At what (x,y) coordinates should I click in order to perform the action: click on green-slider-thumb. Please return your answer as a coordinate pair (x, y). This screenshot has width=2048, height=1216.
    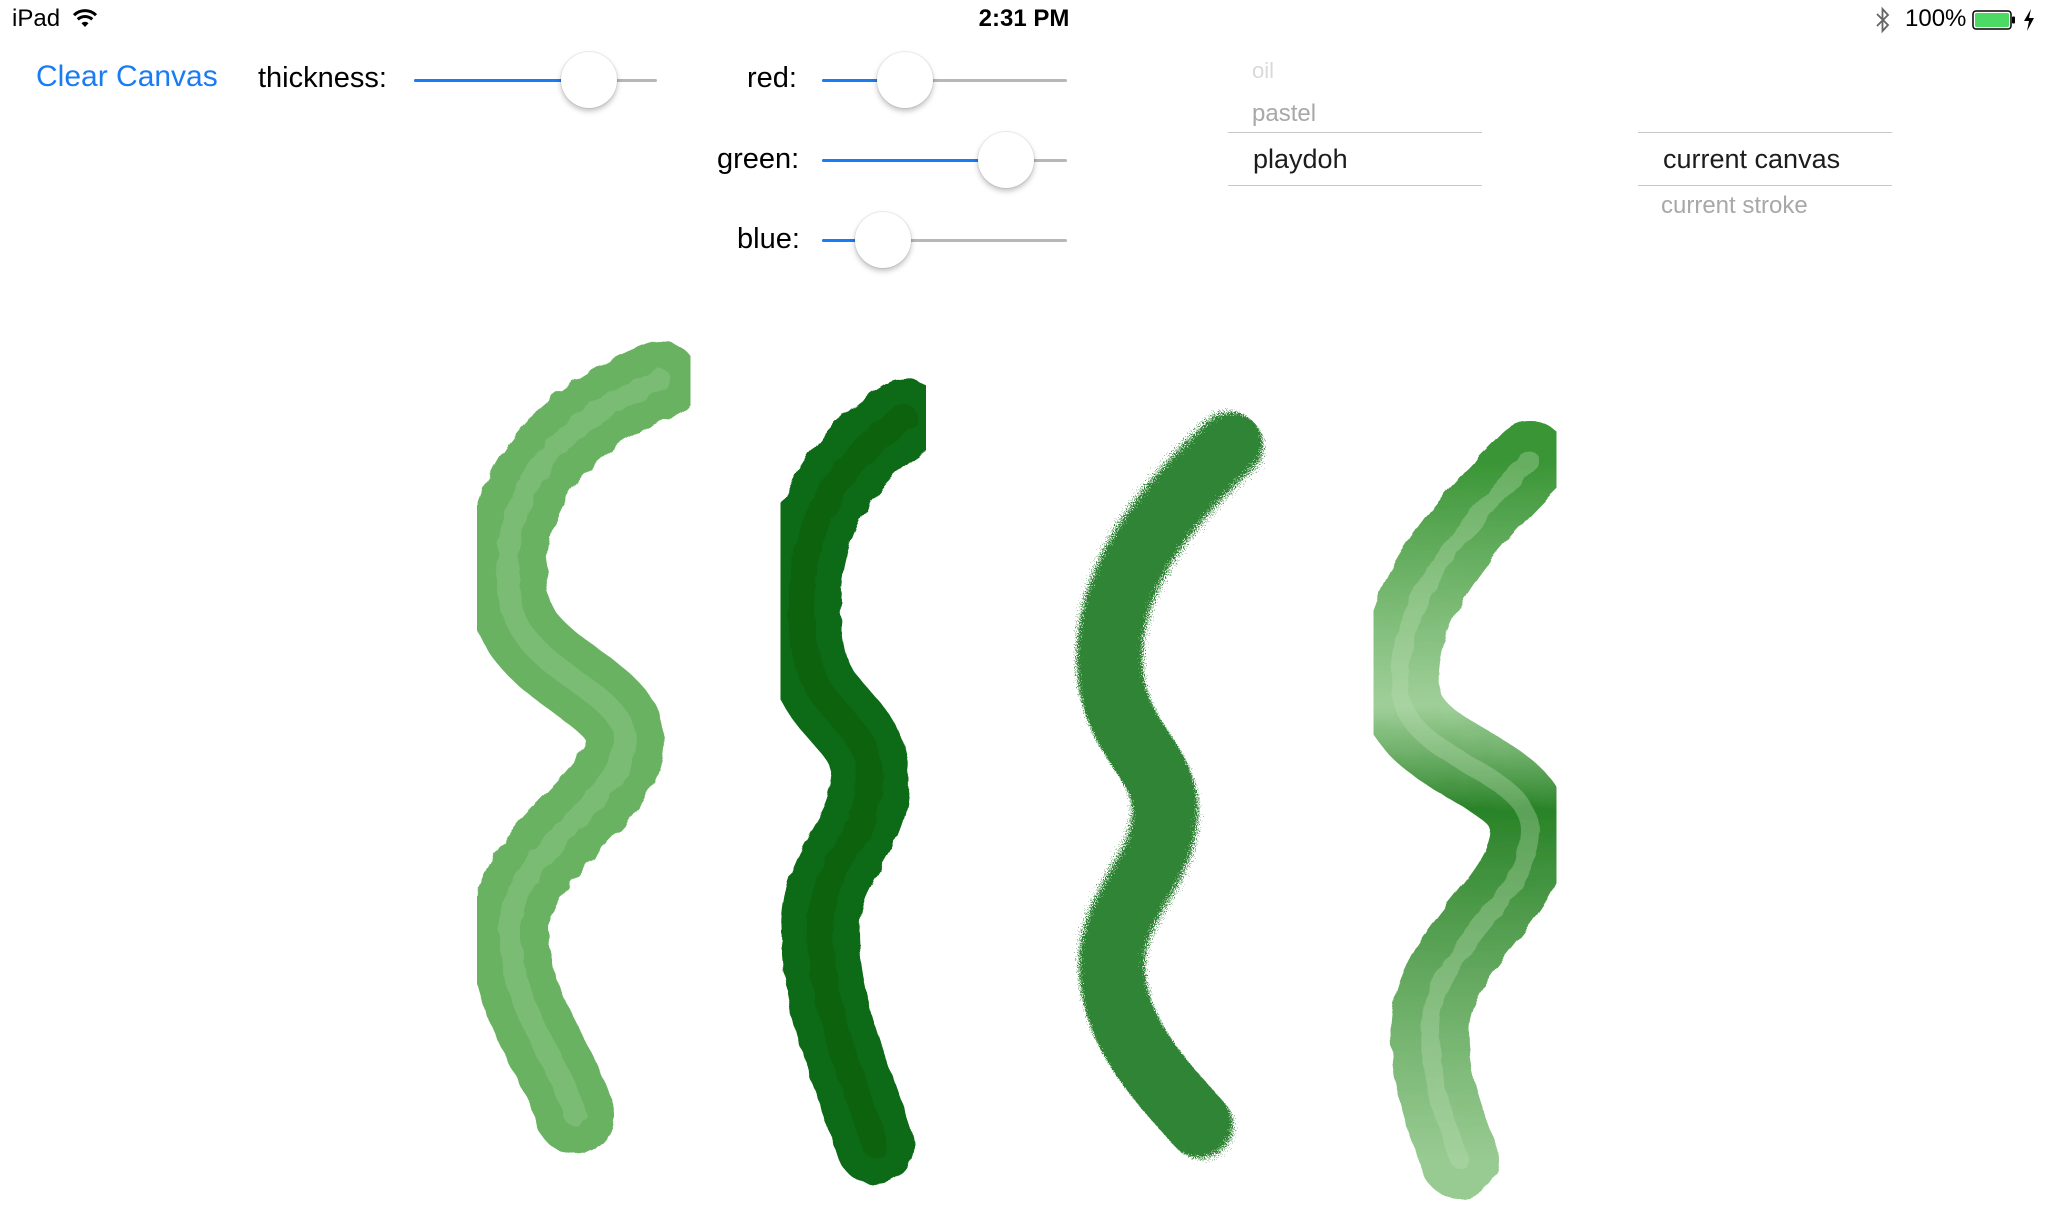
    Looking at the image, I should click on (1005, 160).